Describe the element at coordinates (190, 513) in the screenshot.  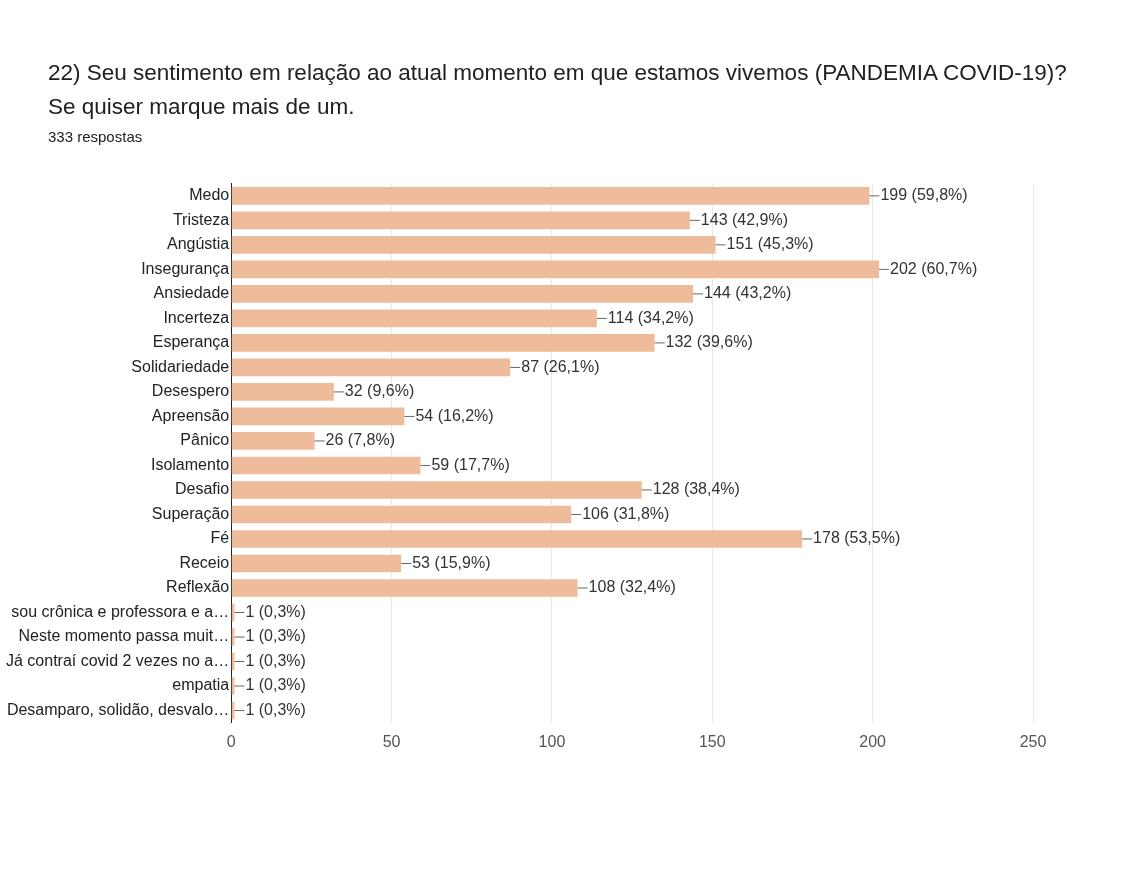
I see `y-tick-label: Superação` at that location.